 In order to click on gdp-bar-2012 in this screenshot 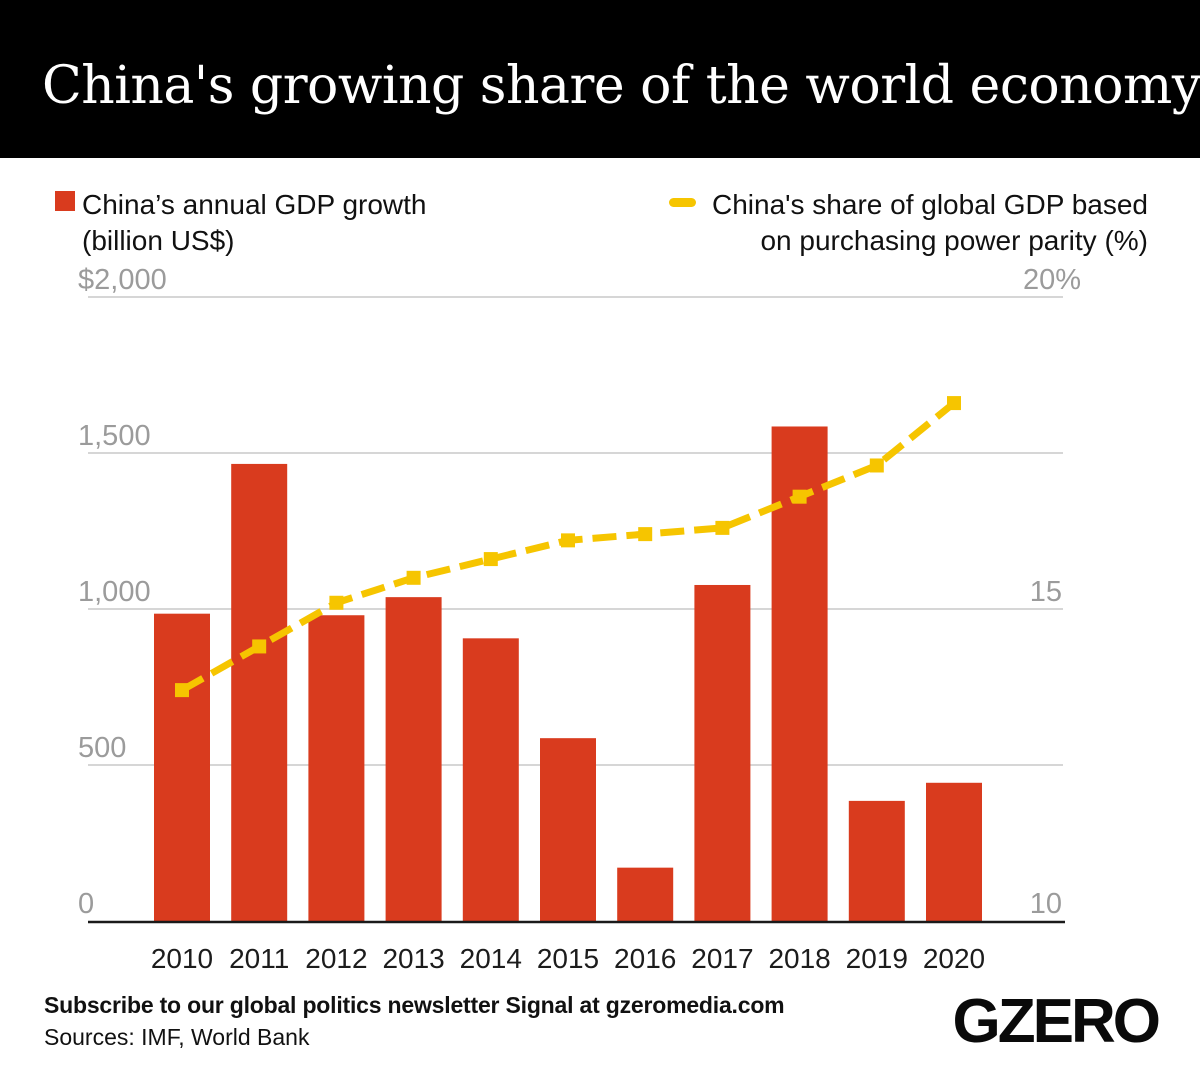, I will do `click(336, 768)`.